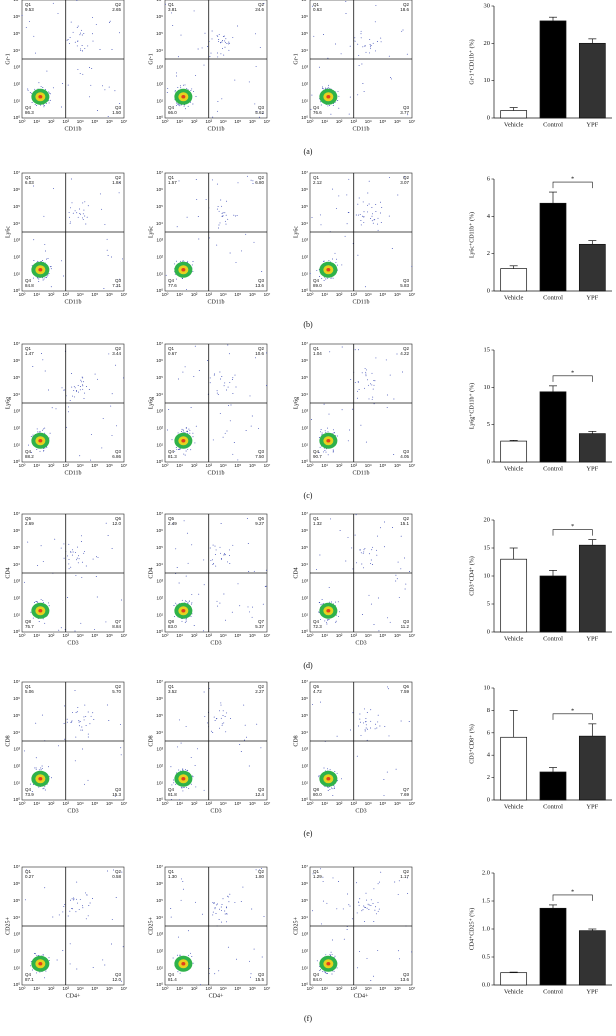 Image resolution: width=616 pixels, height=1036 pixels. What do you see at coordinates (259, 285) in the screenshot?
I see `quadrant-value: 13.6` at bounding box center [259, 285].